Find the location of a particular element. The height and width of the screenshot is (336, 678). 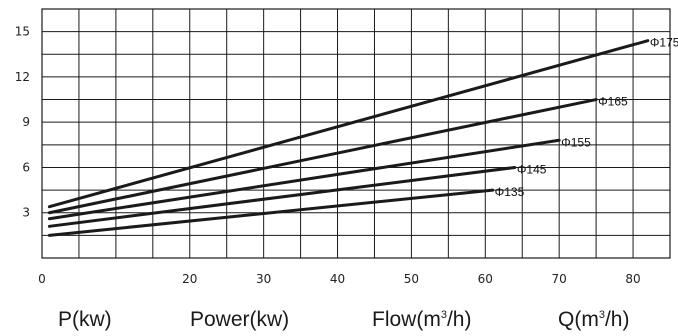

y-tick-label: 6 is located at coordinates (26, 167).